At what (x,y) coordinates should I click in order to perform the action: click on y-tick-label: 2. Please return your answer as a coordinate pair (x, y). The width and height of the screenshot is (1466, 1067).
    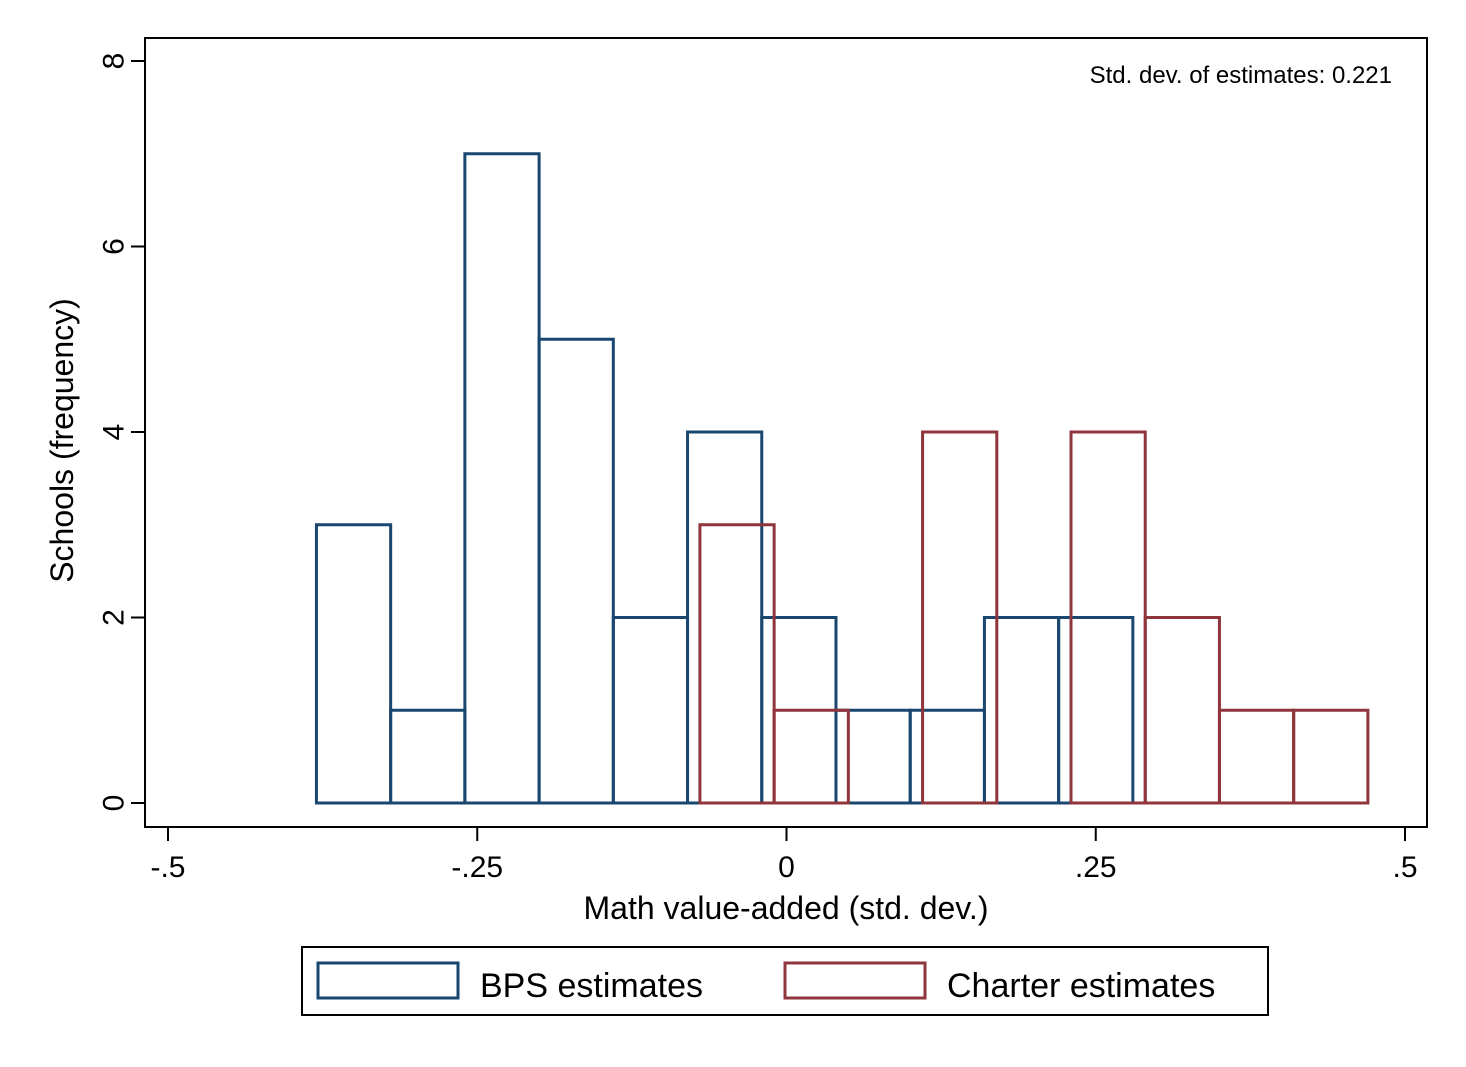
    Looking at the image, I should click on (114, 617).